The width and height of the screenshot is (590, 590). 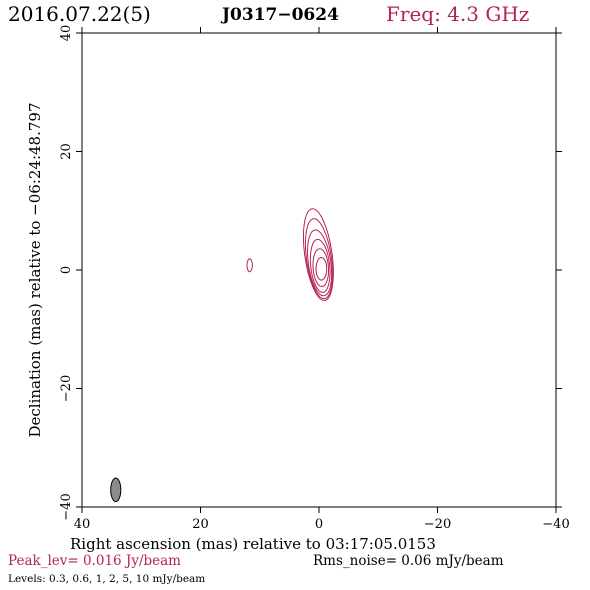 What do you see at coordinates (249, 265) in the screenshot?
I see `secondary-component-contour` at bounding box center [249, 265].